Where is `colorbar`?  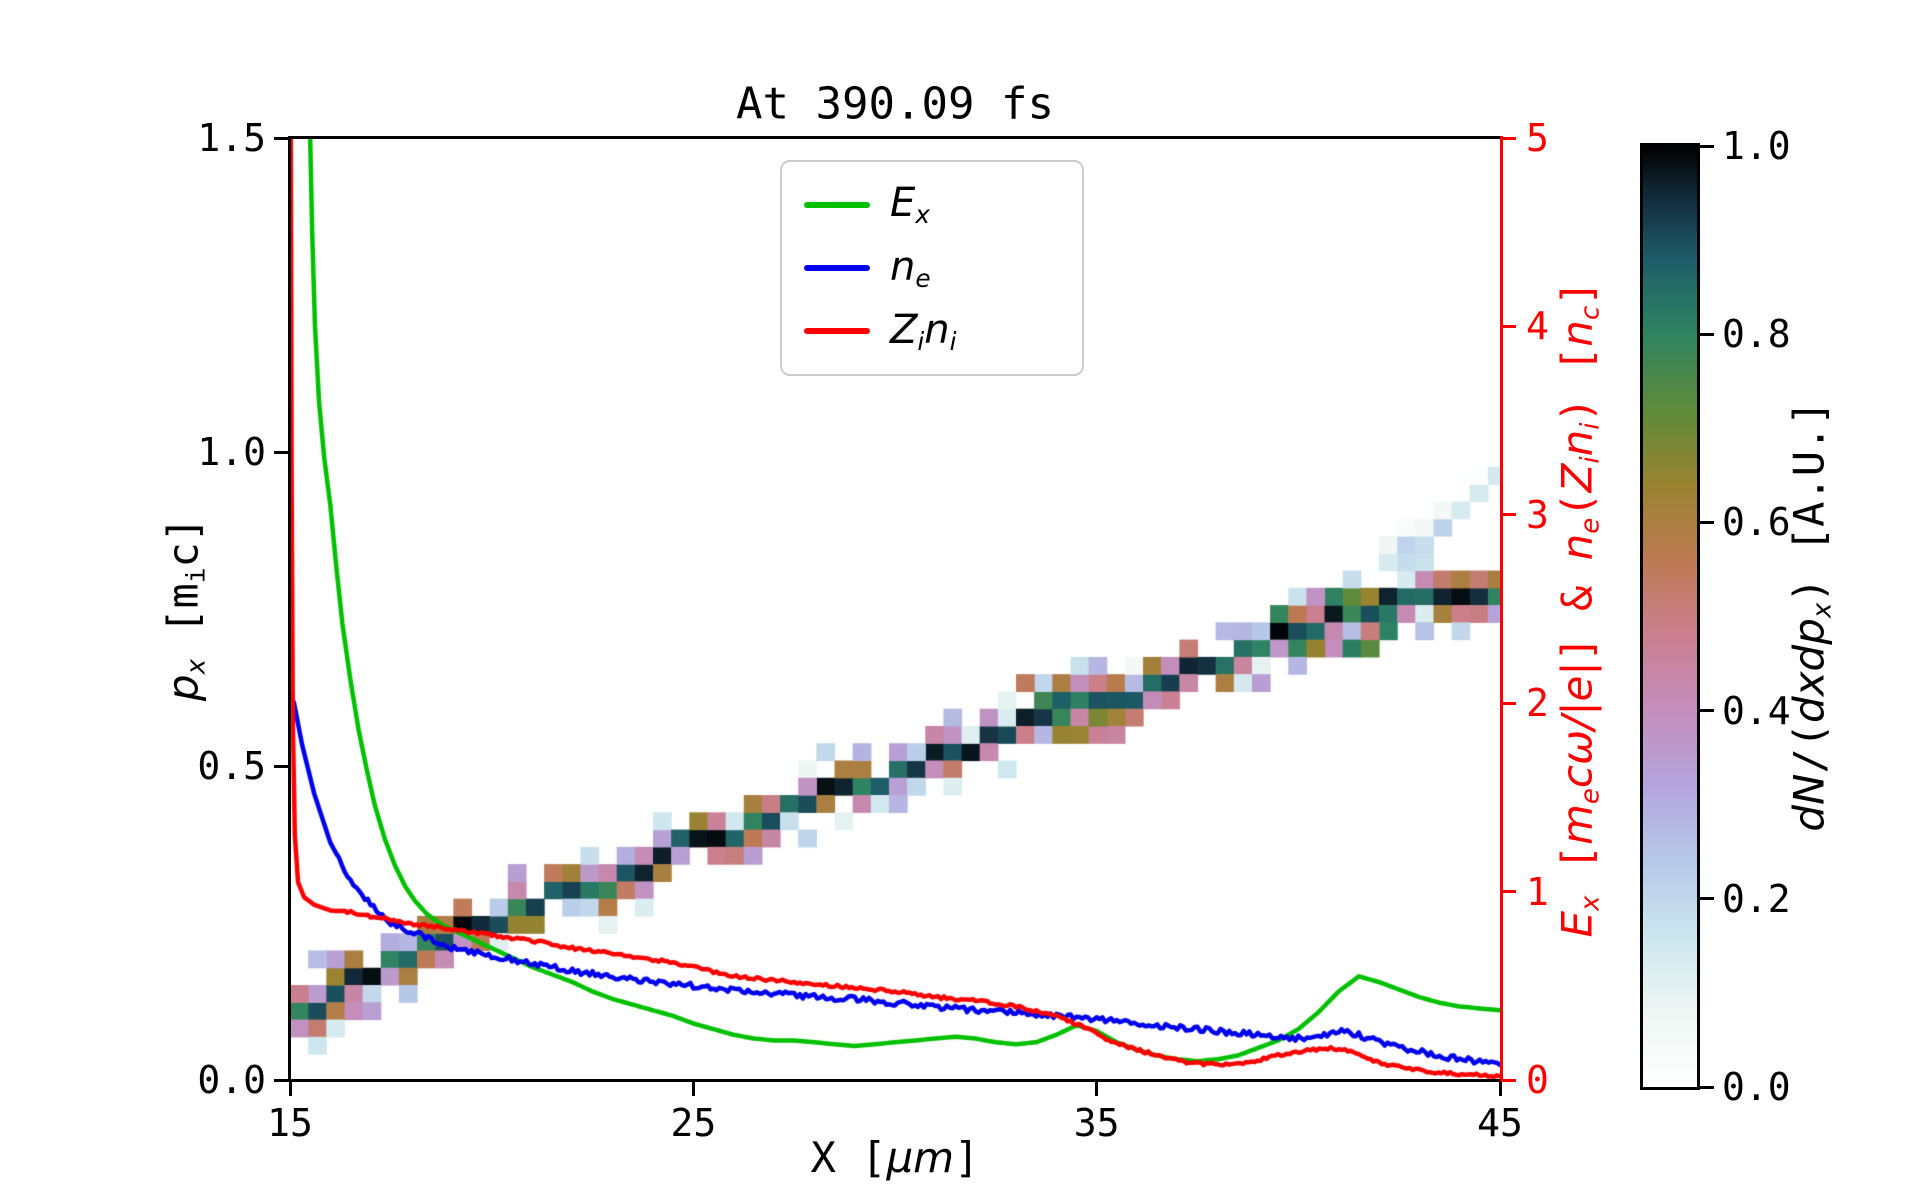 colorbar is located at coordinates (1670, 616).